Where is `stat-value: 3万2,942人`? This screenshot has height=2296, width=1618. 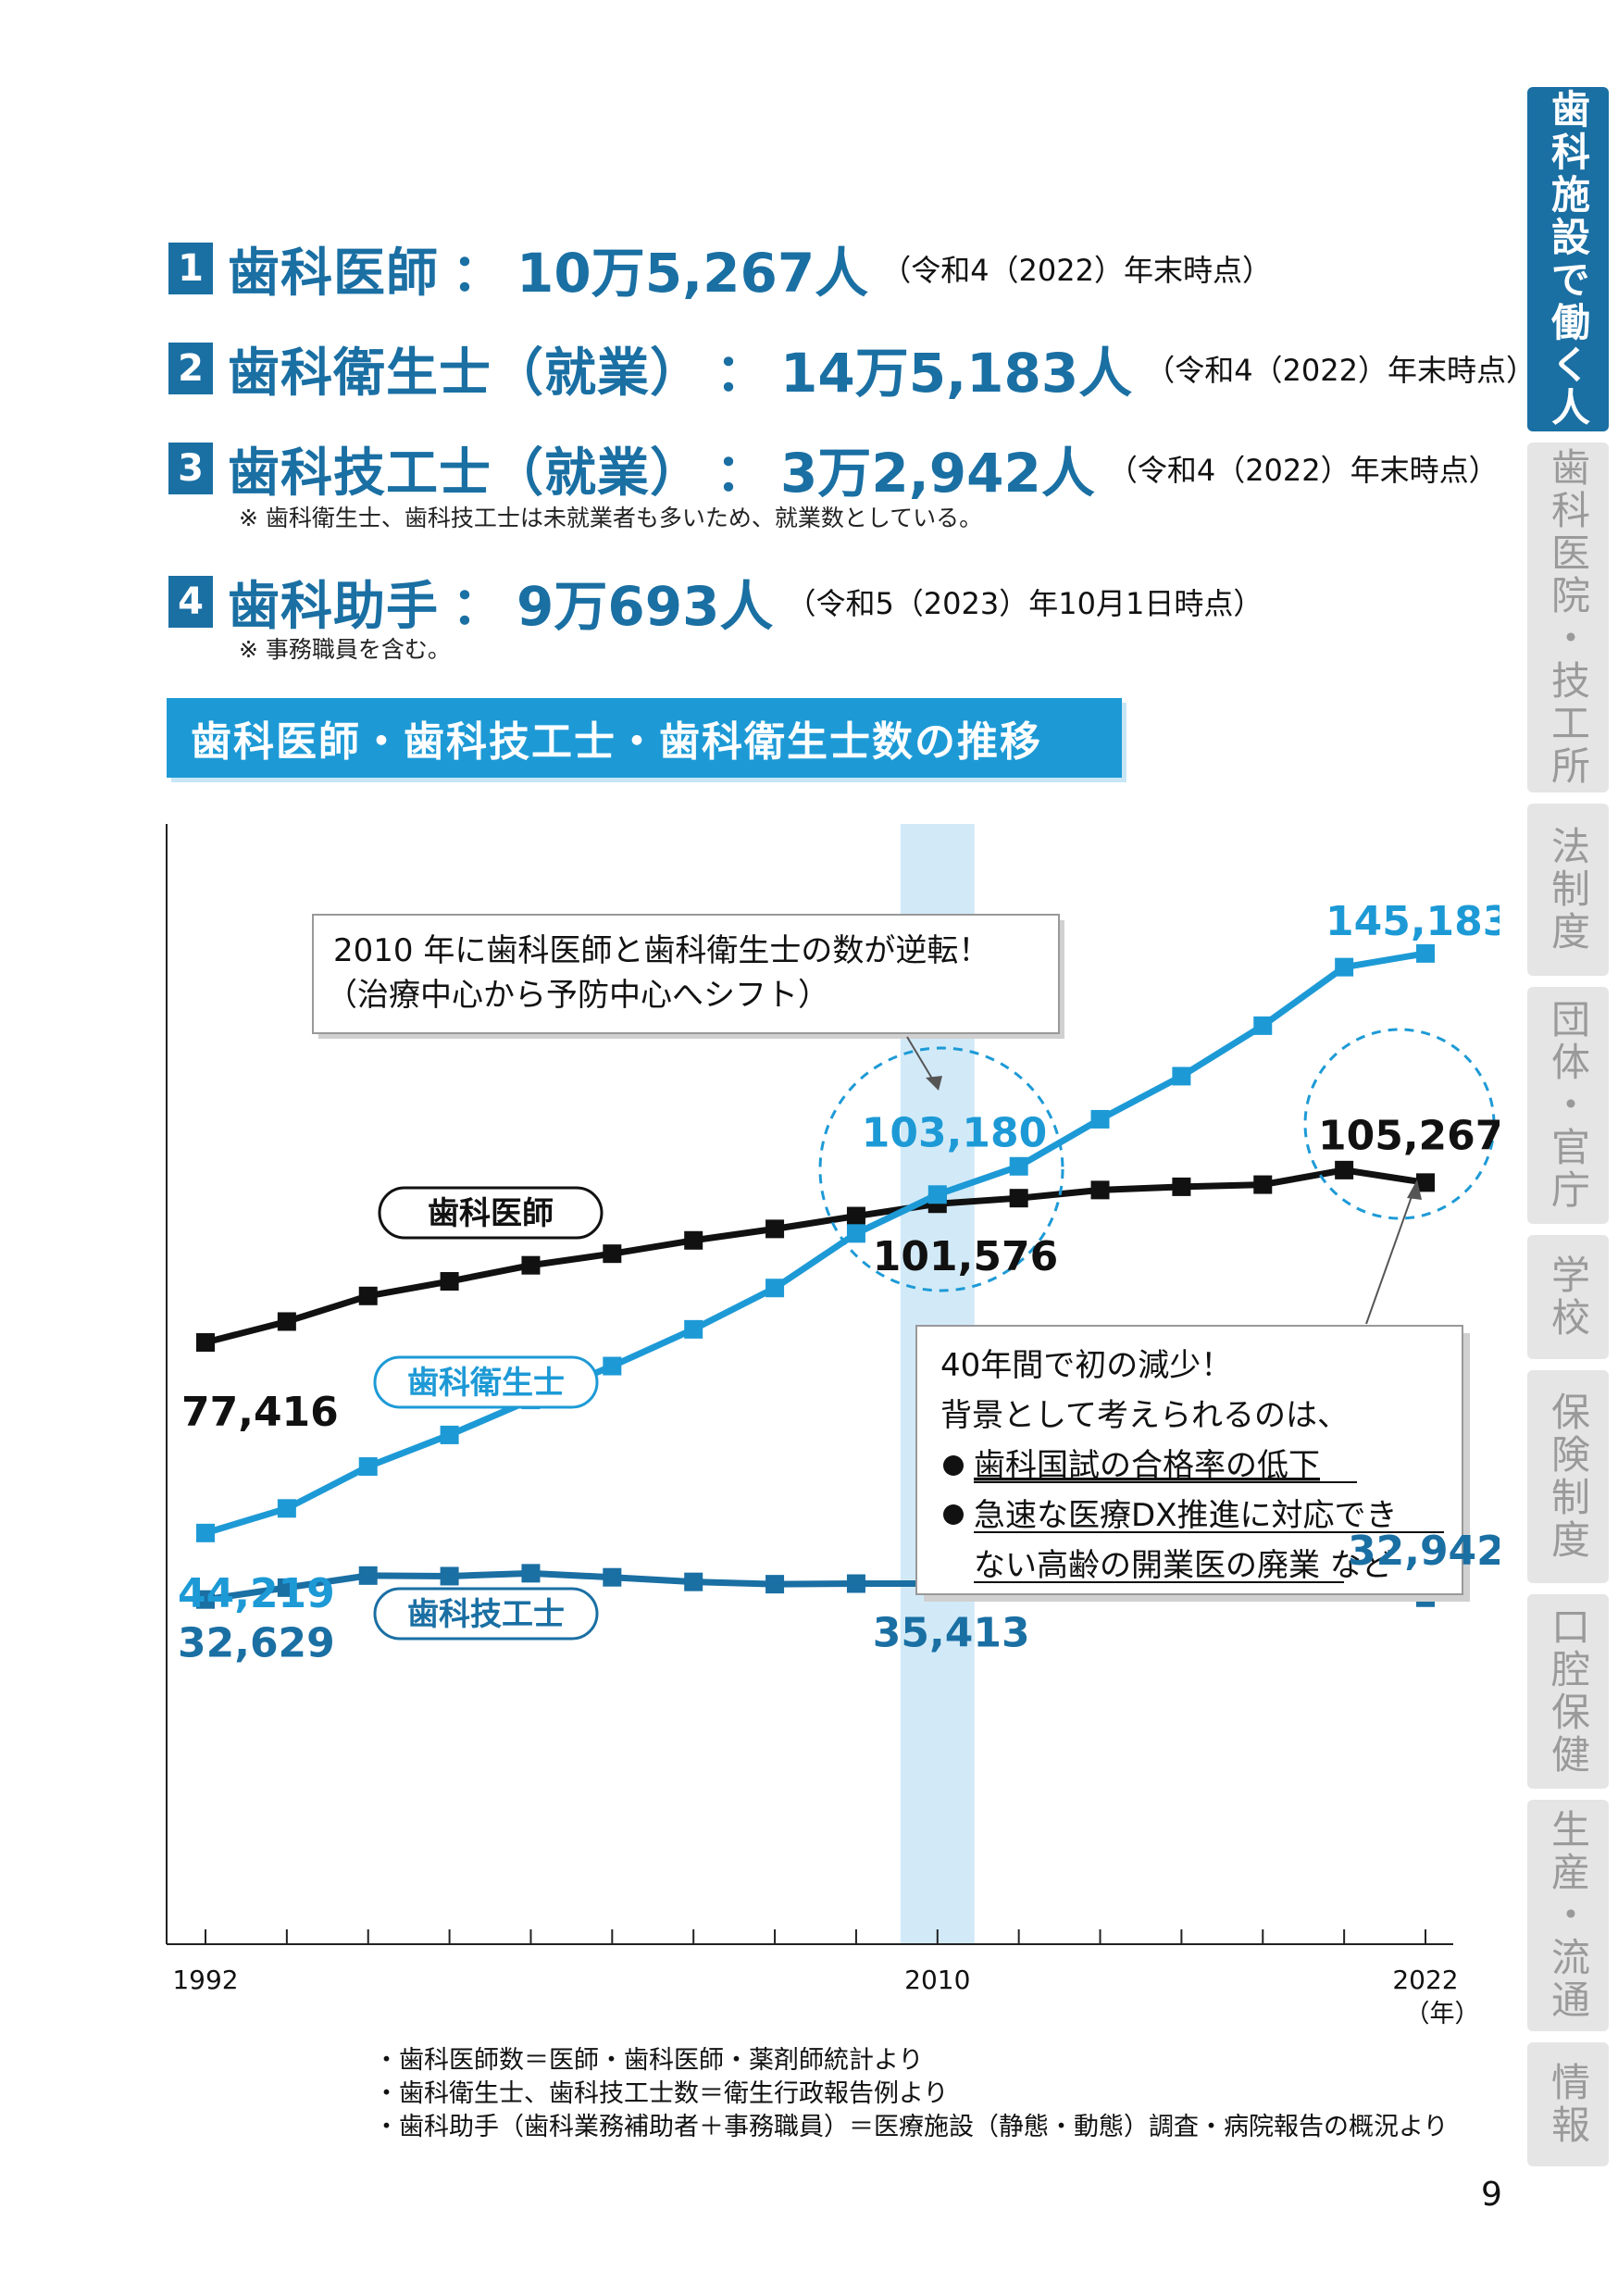 stat-value: 3万2,942人 is located at coordinates (937, 473).